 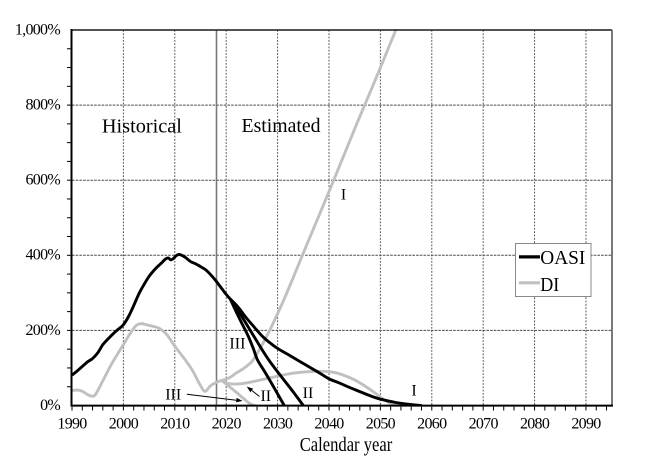 What do you see at coordinates (142, 126) in the screenshot?
I see `svg-text: Historical` at bounding box center [142, 126].